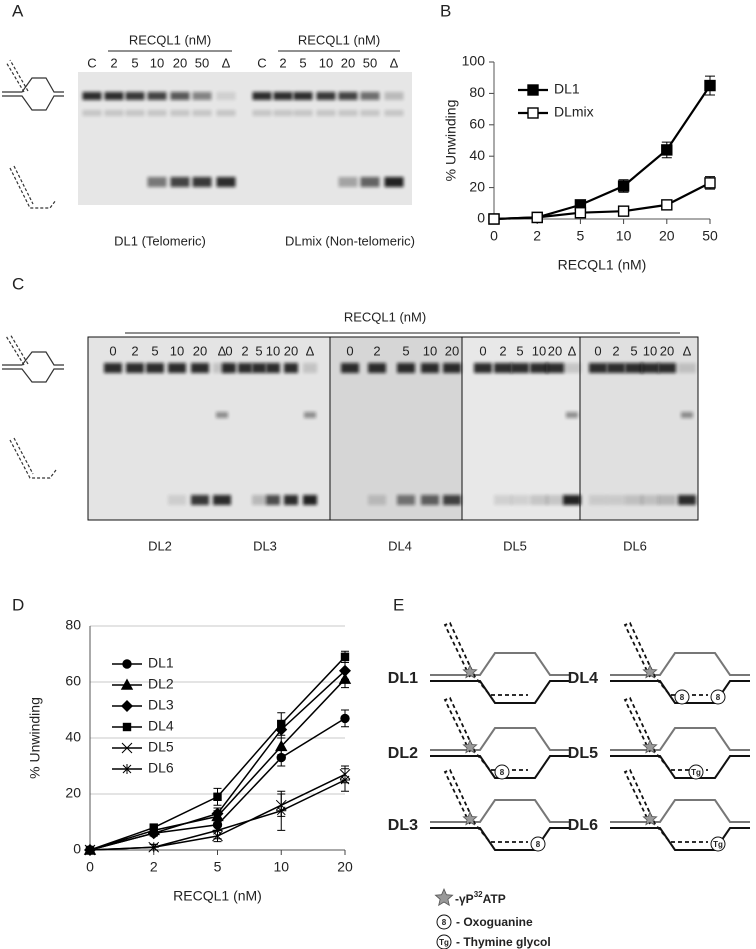  Describe the element at coordinates (18, 10) in the screenshot. I see `panel-label: A` at that location.